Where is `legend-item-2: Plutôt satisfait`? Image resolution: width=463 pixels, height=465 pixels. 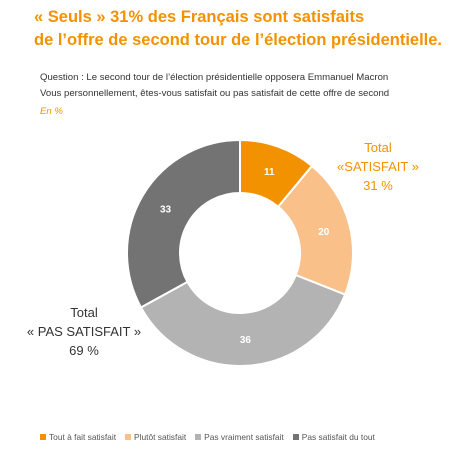
legend-item-2: Plutôt satisfait is located at coordinates (155, 437).